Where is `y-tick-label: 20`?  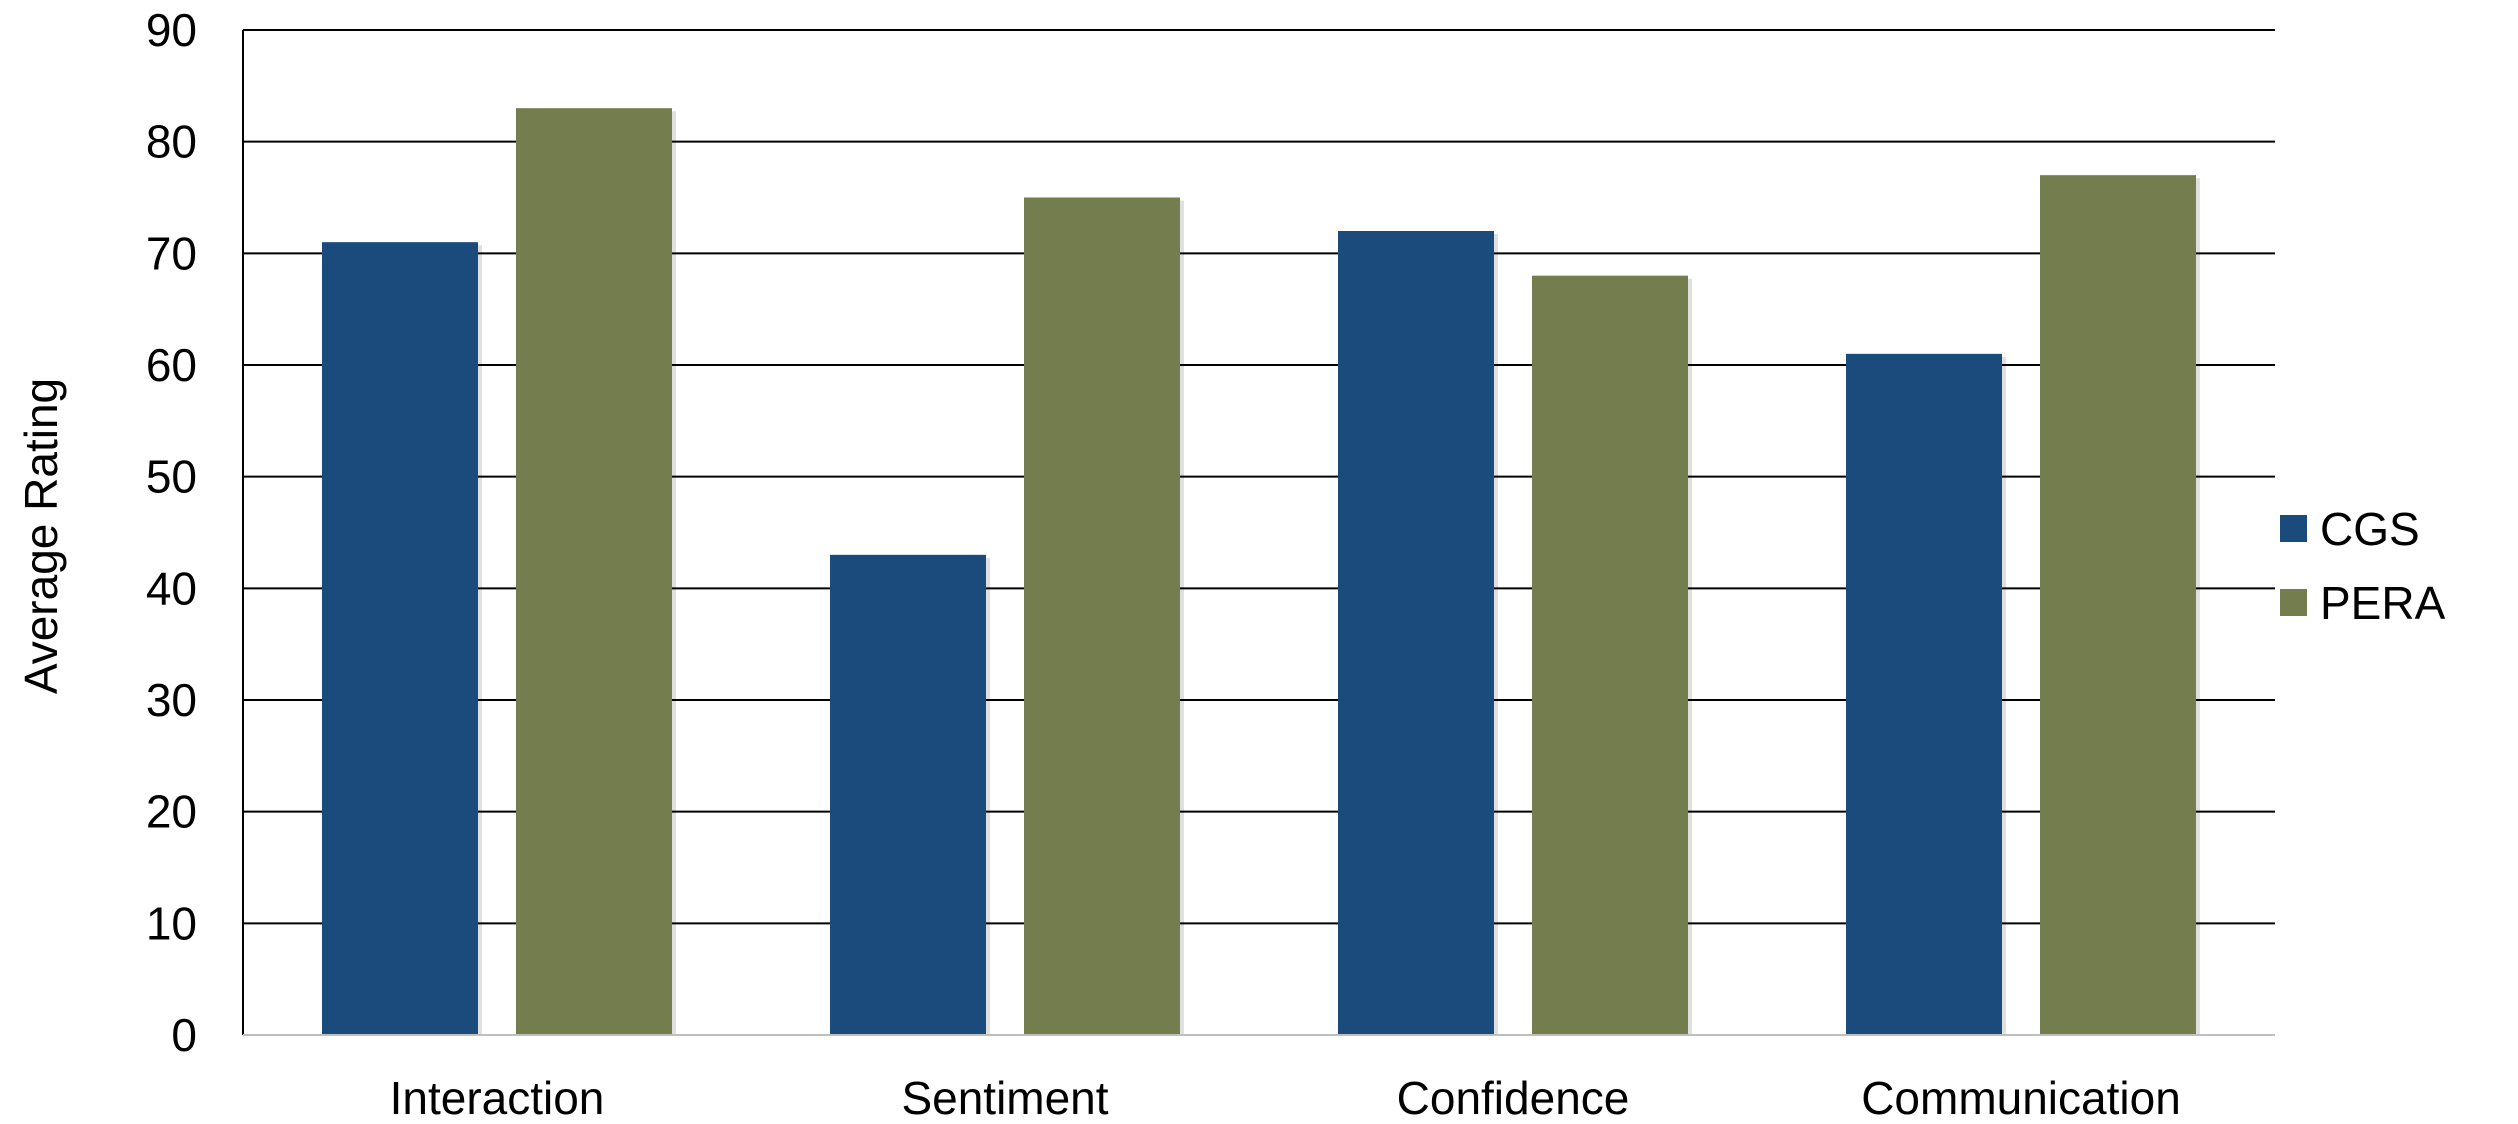
y-tick-label: 20 is located at coordinates (171, 812).